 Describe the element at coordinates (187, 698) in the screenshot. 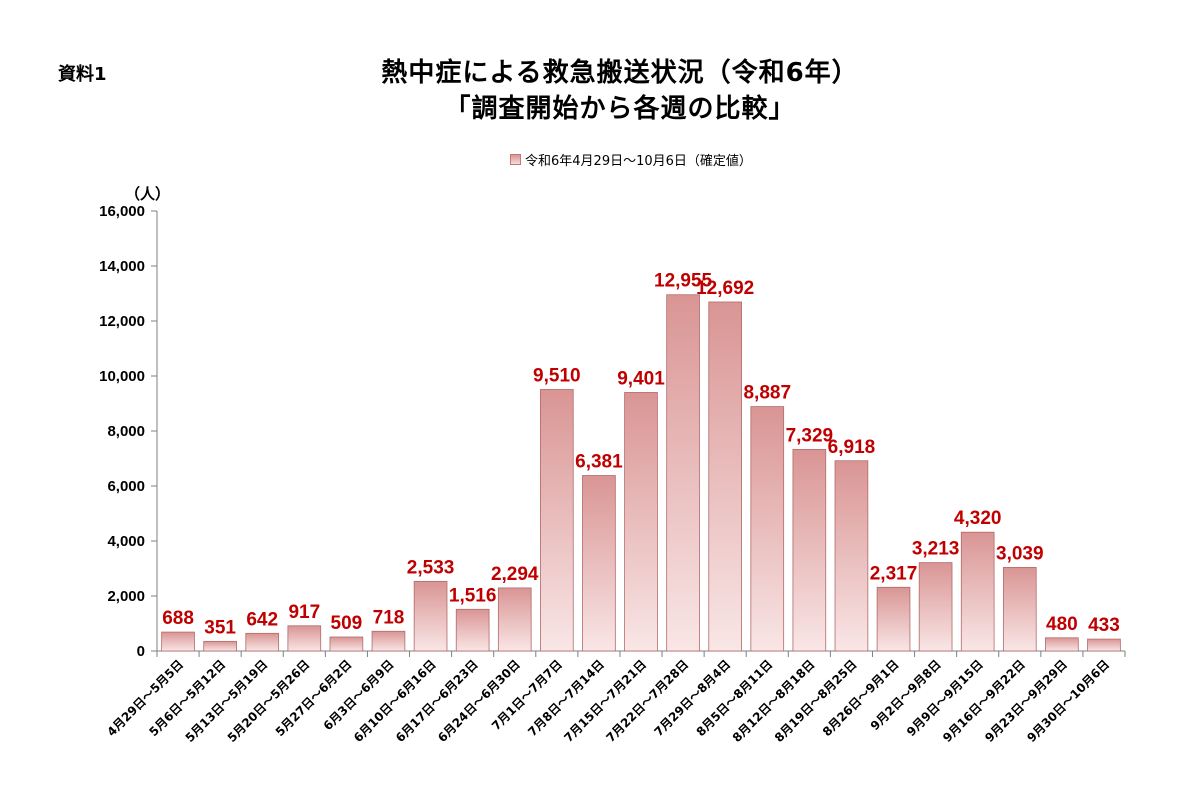

I see `x-category-label: 5月6日～5月12日` at that location.